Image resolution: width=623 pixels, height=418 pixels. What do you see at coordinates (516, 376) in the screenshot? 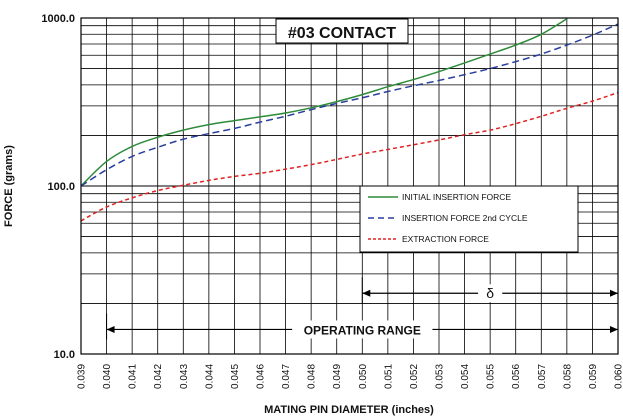
I see `x-tick-label: 0.056` at bounding box center [516, 376].